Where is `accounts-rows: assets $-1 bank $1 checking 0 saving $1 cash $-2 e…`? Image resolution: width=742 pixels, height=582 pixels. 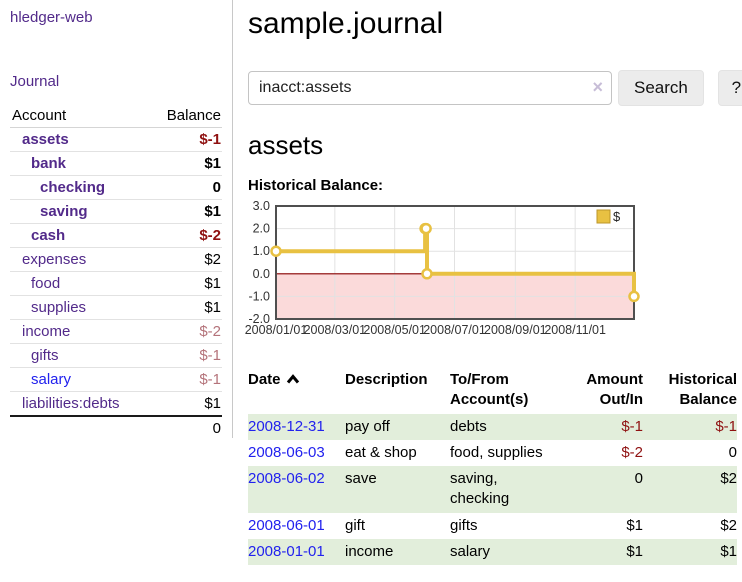
accounts-rows: assets $-1 bank $1 checking 0 saving $1 cash $-2 e… is located at coordinates (116, 272).